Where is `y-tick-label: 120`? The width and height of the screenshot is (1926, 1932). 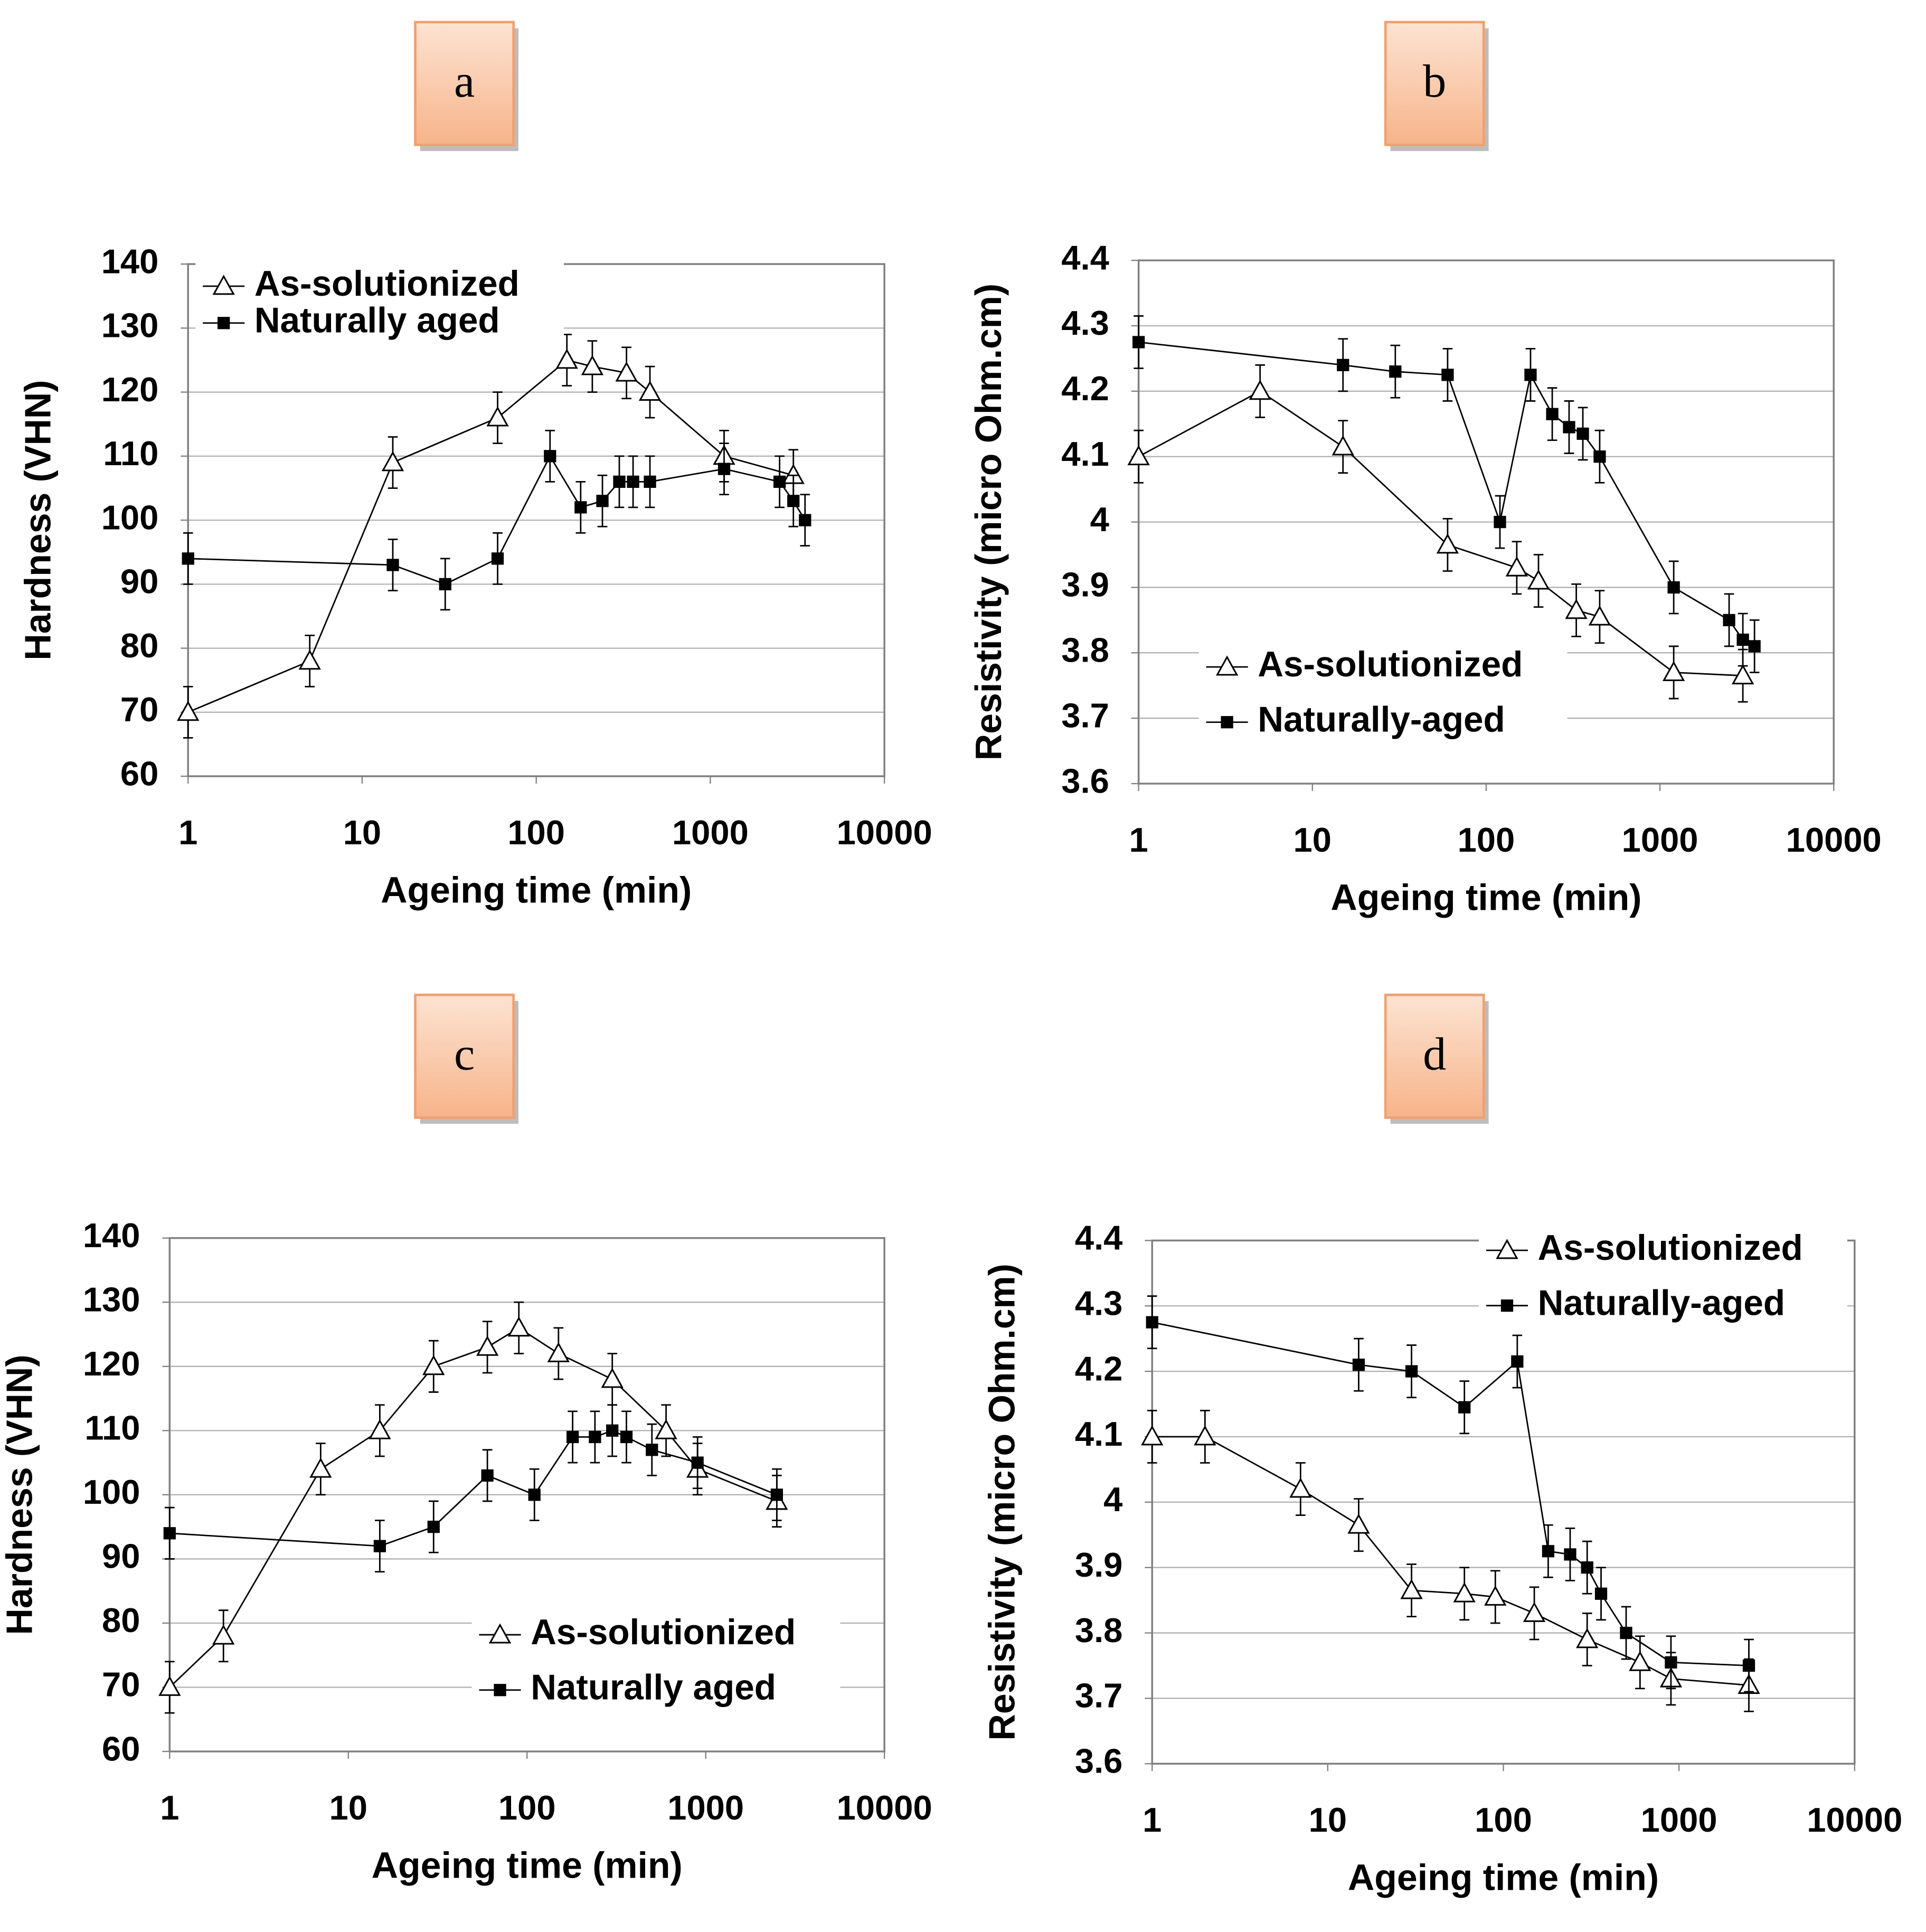
y-tick-label: 120 is located at coordinates (130, 390).